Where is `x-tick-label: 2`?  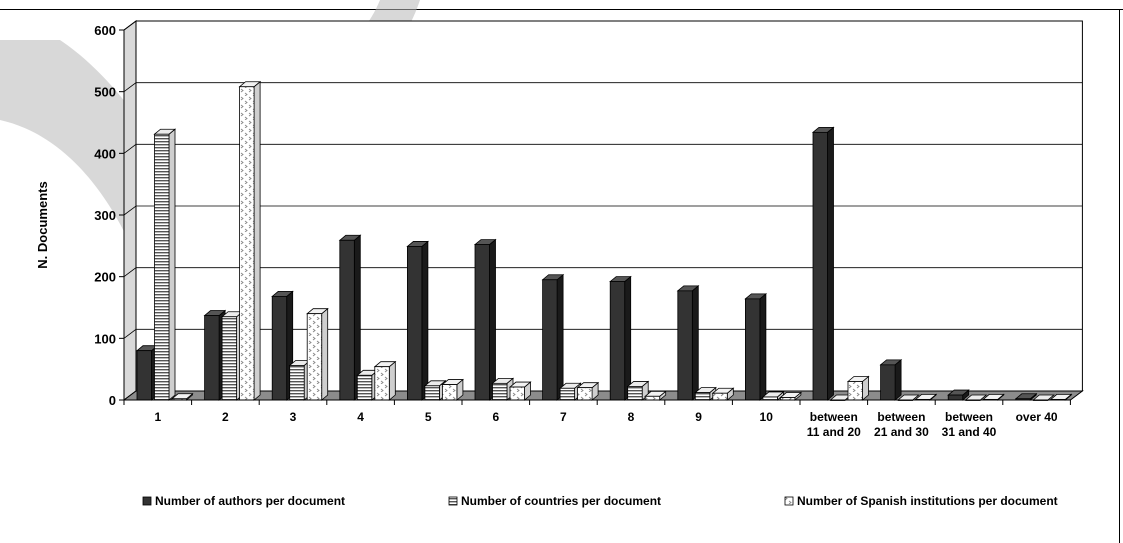 x-tick-label: 2 is located at coordinates (225, 417).